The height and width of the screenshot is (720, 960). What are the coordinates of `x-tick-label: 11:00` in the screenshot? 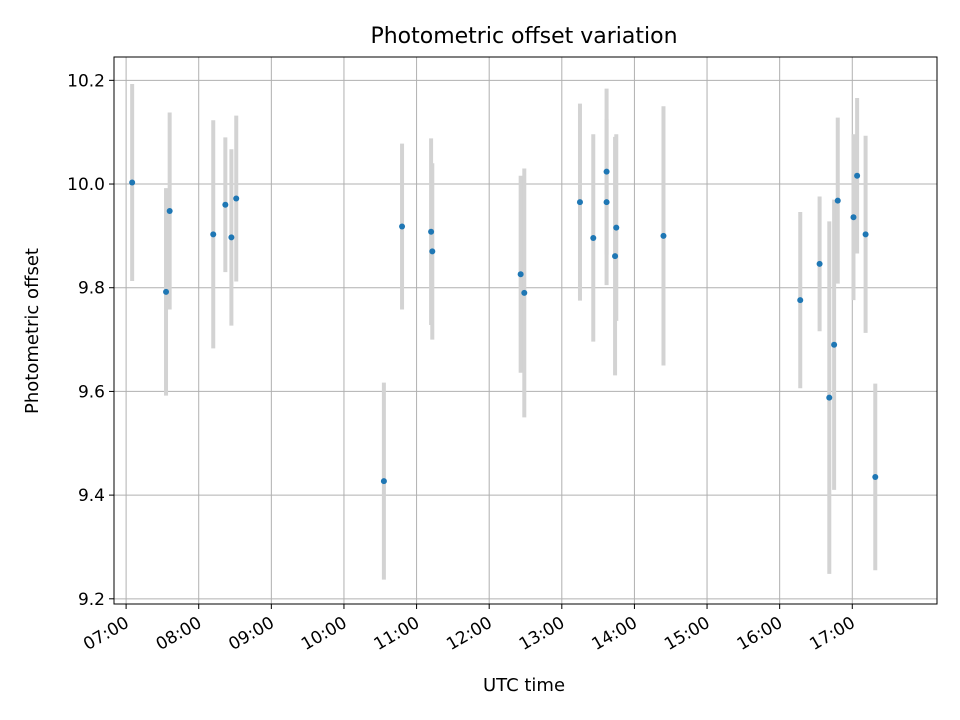 It's located at (397, 634).